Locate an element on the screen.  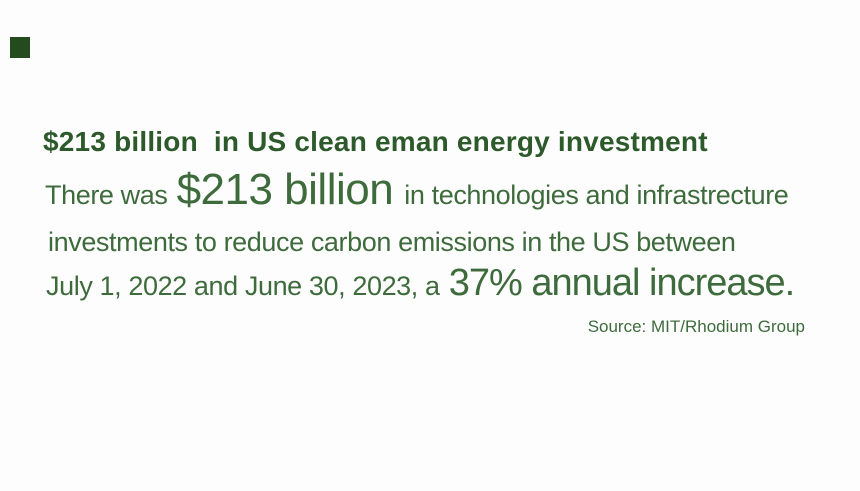
body-line-1-pre: There was is located at coordinates (110, 195).